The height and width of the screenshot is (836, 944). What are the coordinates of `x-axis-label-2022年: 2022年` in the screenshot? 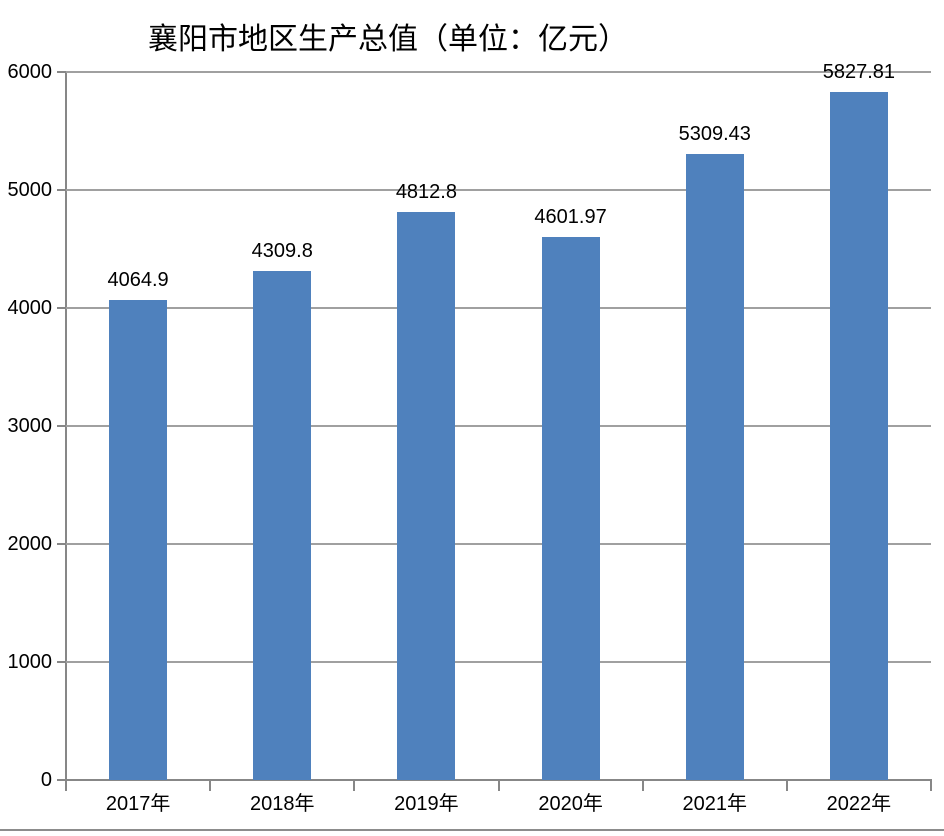 It's located at (859, 804).